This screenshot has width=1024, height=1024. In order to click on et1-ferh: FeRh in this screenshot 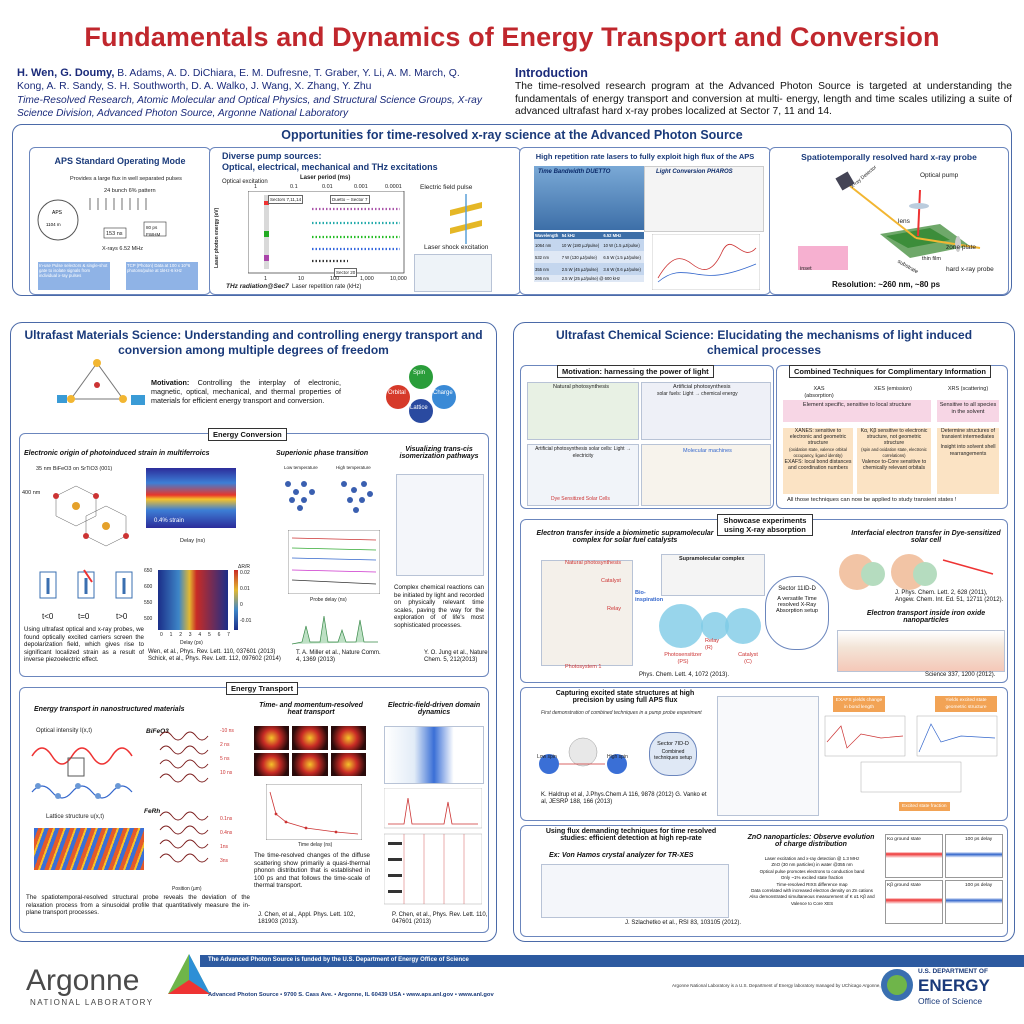, I will do `click(152, 811)`.